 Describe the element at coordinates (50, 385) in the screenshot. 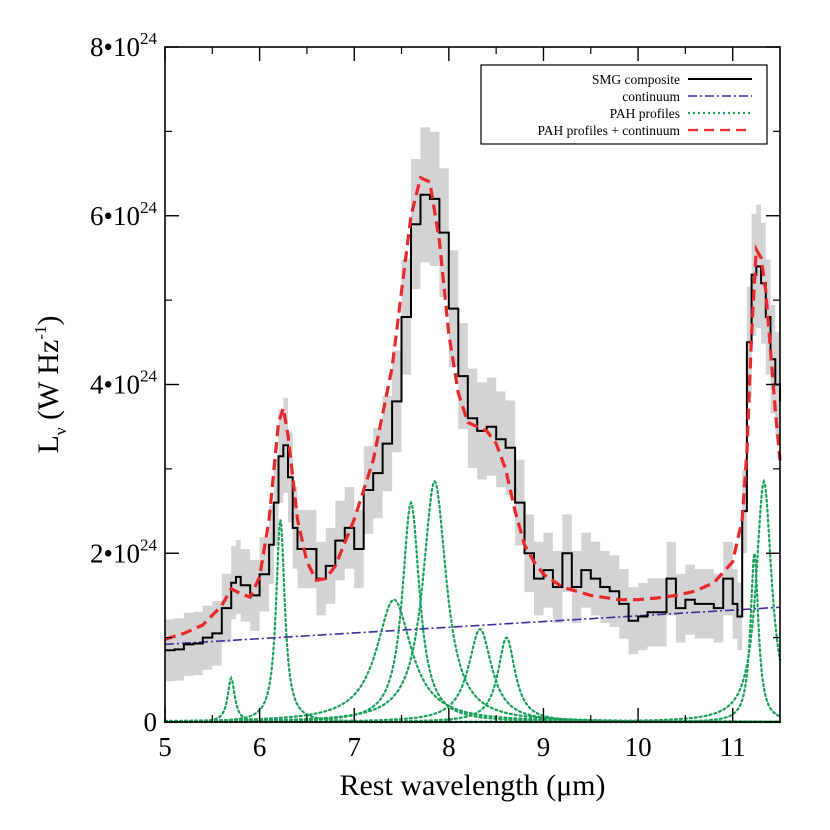

I see `y-axis-title: Lν (W Hz-1)` at that location.